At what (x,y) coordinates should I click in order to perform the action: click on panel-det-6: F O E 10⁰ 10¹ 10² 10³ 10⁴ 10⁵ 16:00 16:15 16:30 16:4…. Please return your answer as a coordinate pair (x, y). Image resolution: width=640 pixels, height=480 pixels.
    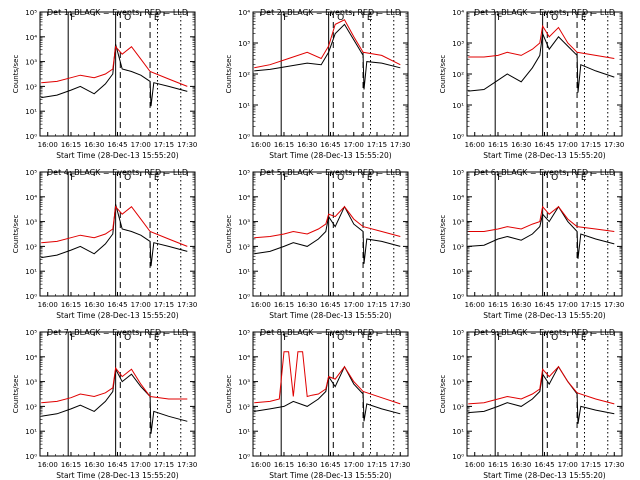
    Looking at the image, I should click on (531, 244).